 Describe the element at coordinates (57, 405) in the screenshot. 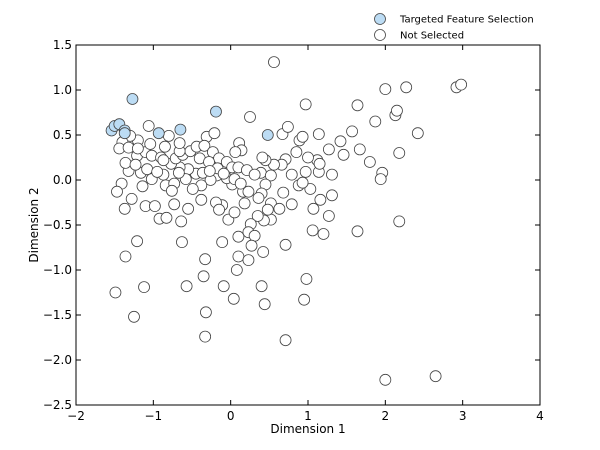

I see `y-tick-label: −2.5` at that location.